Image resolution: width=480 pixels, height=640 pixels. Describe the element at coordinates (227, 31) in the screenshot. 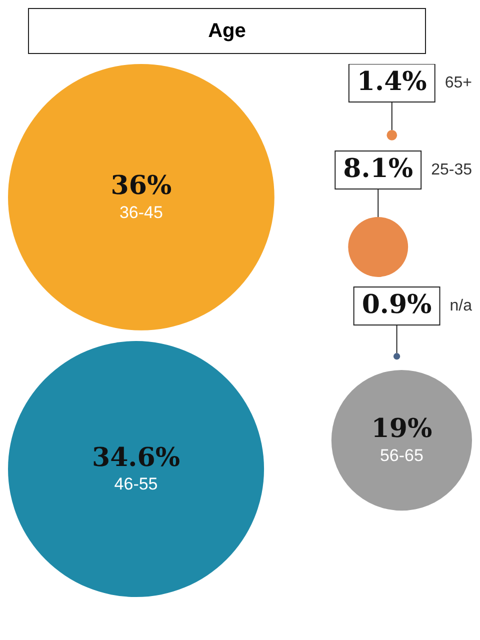

I see `text: Age` at that location.